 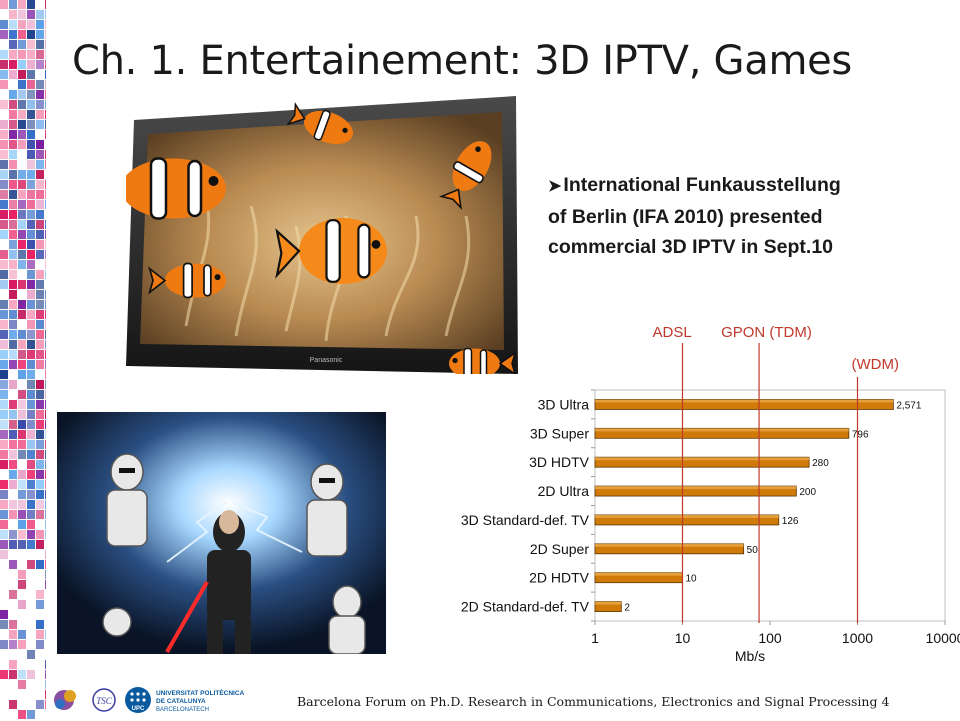 I want to click on tsc-logo: TSC, so click(x=104, y=700).